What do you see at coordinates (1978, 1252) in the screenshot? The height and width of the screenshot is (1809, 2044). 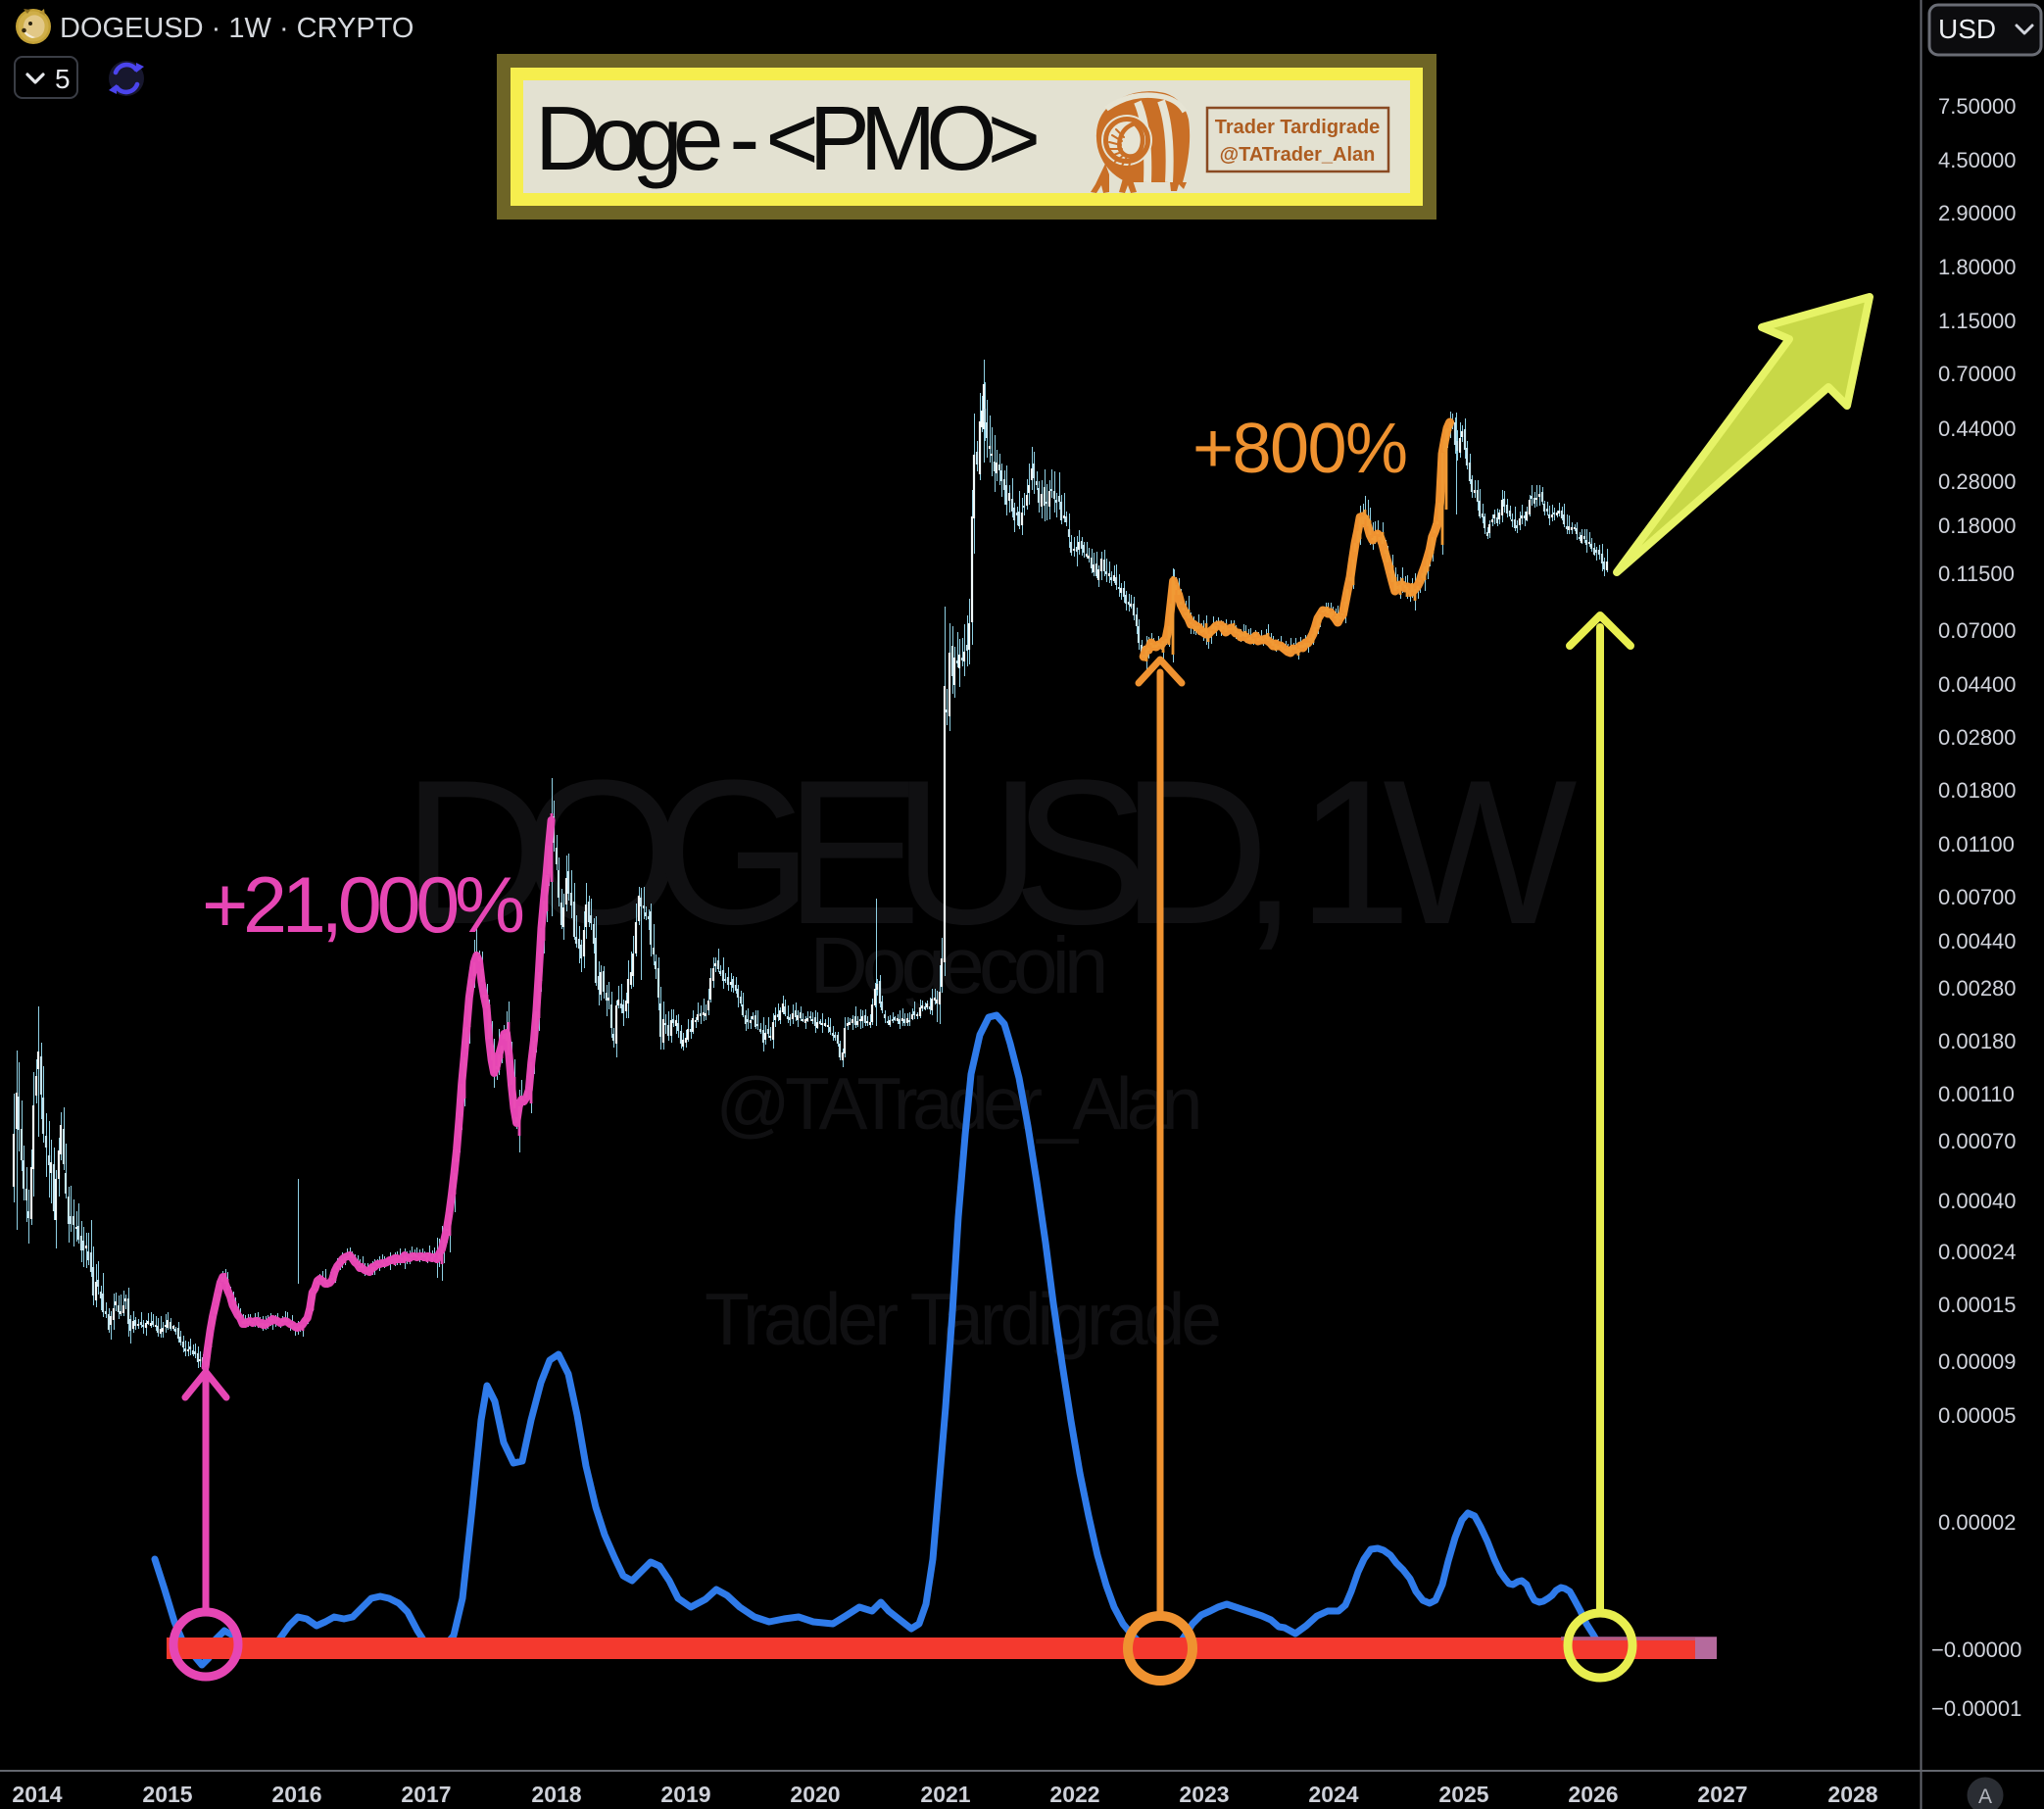 I see `svg-text: 0.00024` at bounding box center [1978, 1252].